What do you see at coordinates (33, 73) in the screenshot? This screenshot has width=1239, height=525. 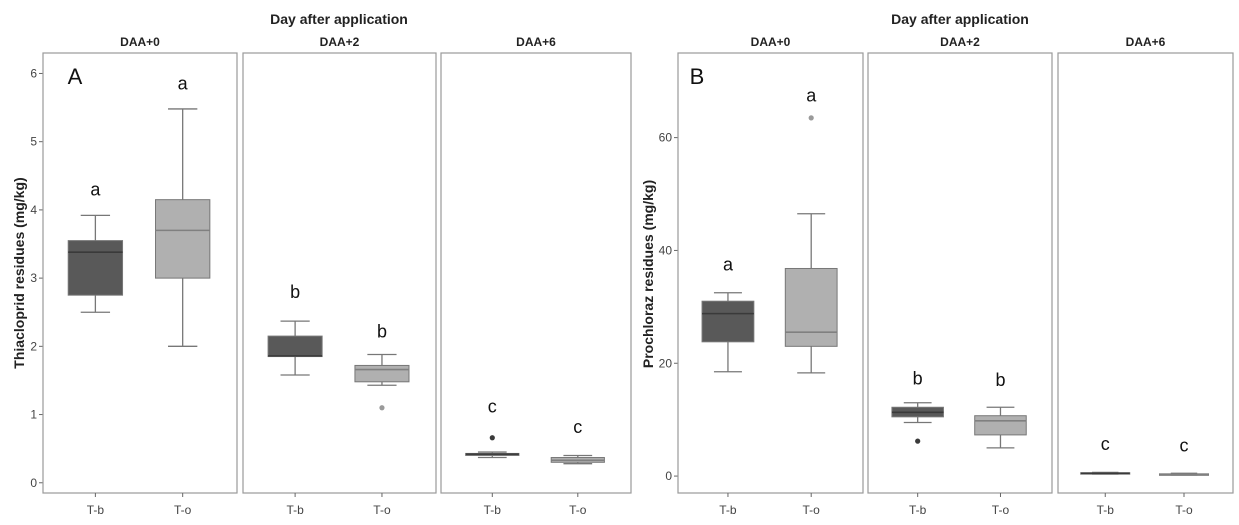 I see `y-tick-label: 6` at bounding box center [33, 73].